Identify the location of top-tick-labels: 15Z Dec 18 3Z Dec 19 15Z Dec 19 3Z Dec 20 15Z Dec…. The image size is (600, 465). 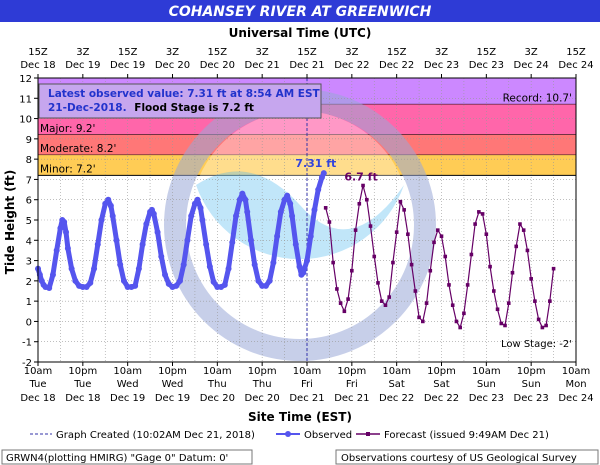
(307, 62).